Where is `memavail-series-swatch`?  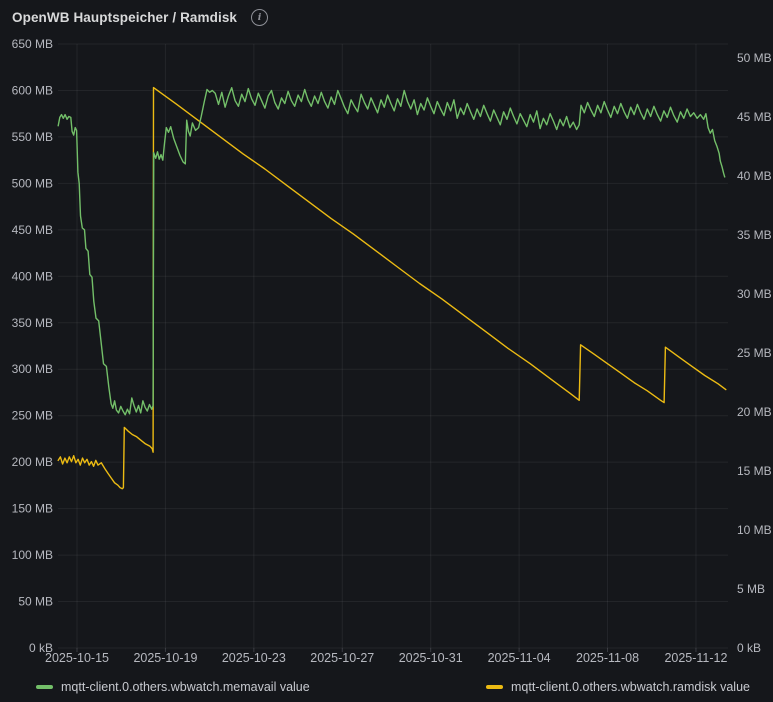 memavail-series-swatch is located at coordinates (44, 687).